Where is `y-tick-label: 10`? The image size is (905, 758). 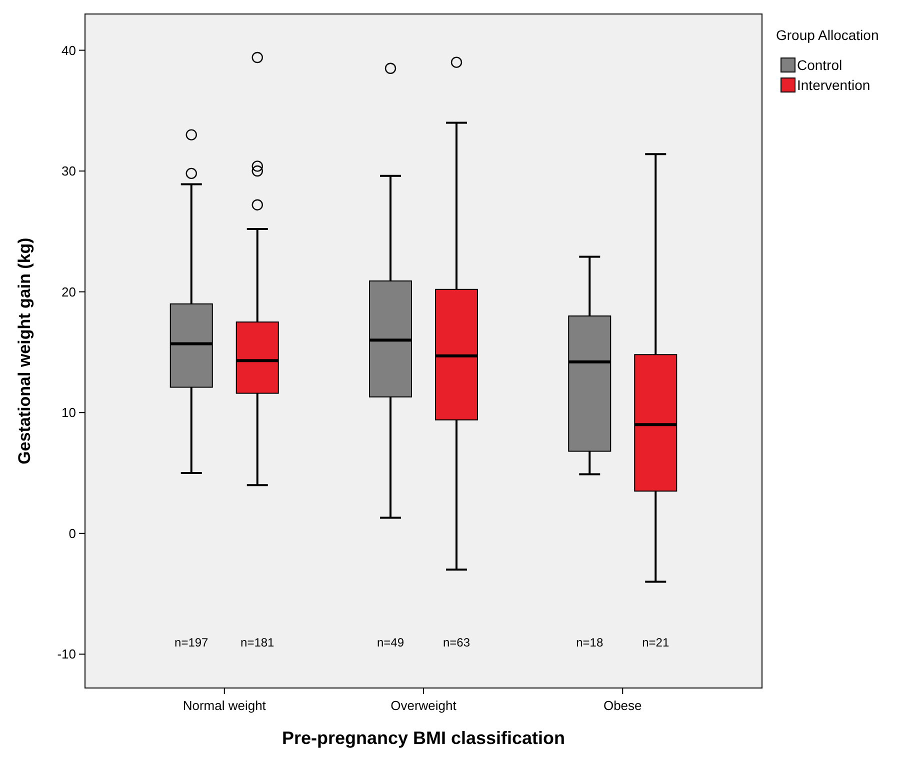
y-tick-label: 10 is located at coordinates (69, 412).